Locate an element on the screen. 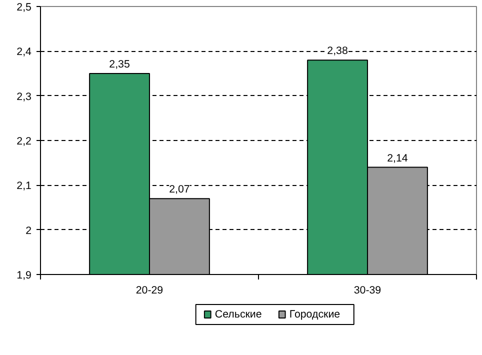  legend-label: Сельские is located at coordinates (238, 314).